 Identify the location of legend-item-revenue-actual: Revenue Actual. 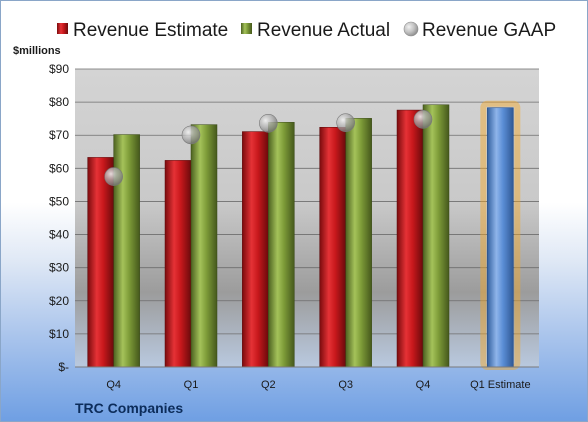
(315, 30).